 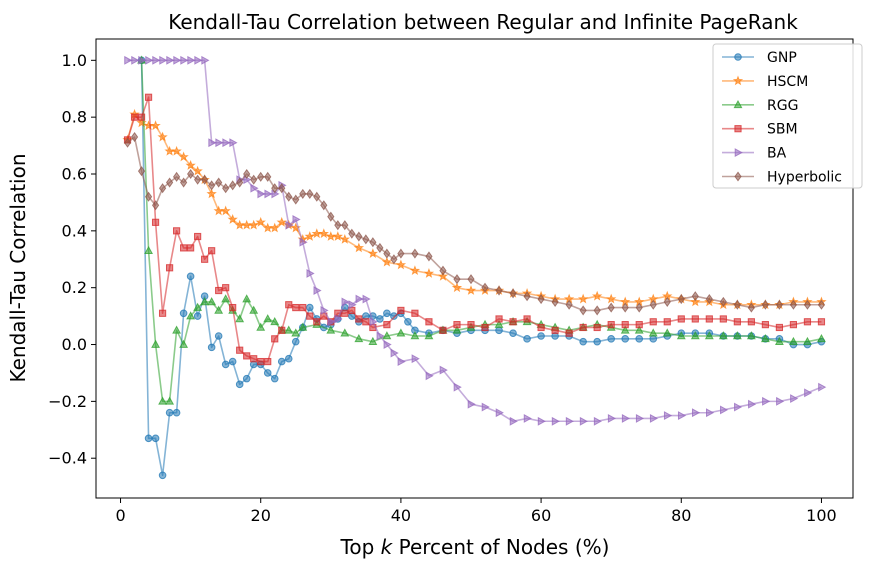 I want to click on x-tick-label: 100, so click(x=821, y=515).